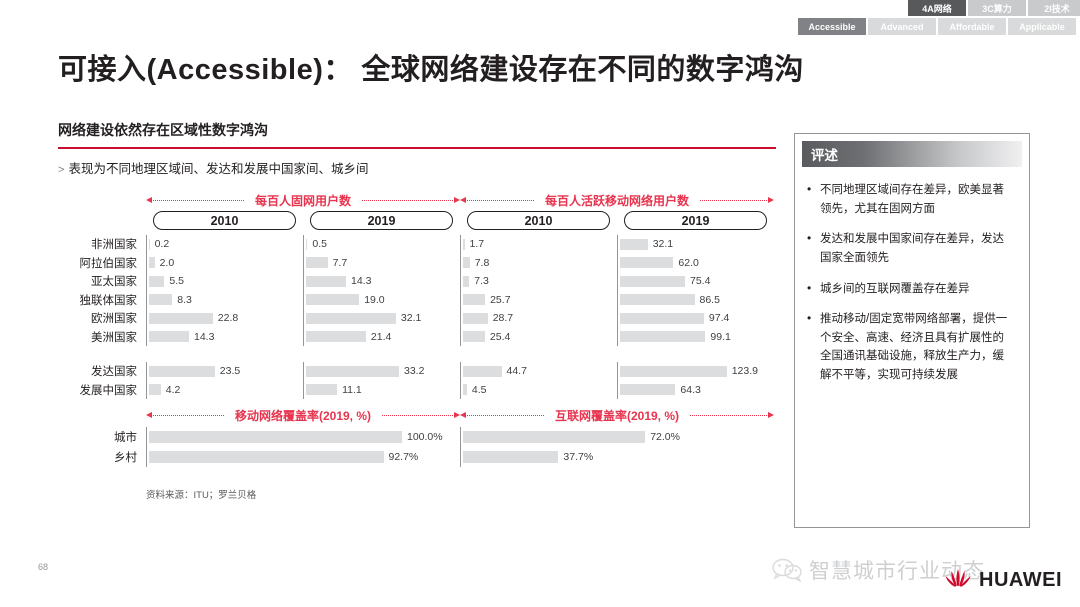  What do you see at coordinates (102, 211) in the screenshot?
I see `header-gutter` at bounding box center [102, 211].